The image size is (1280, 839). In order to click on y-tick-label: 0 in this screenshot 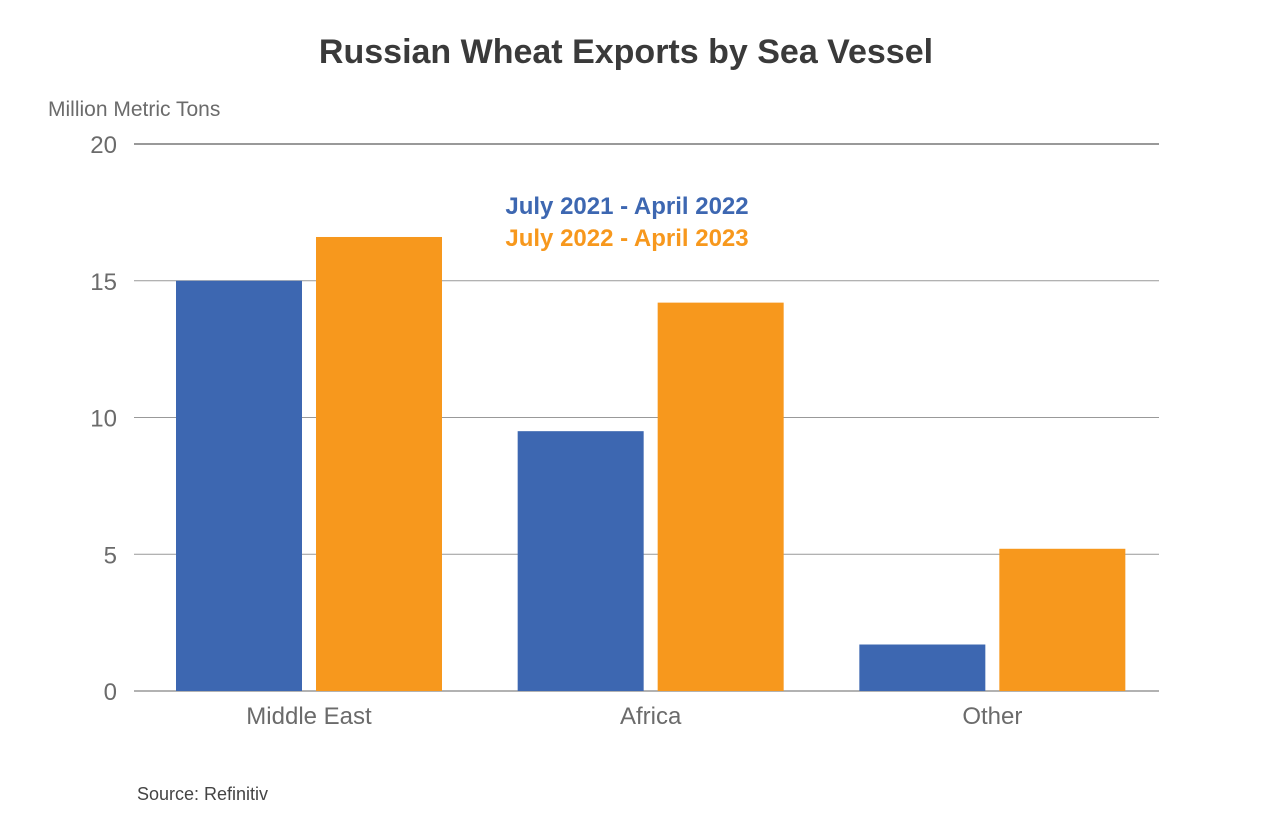, I will do `click(110, 692)`.